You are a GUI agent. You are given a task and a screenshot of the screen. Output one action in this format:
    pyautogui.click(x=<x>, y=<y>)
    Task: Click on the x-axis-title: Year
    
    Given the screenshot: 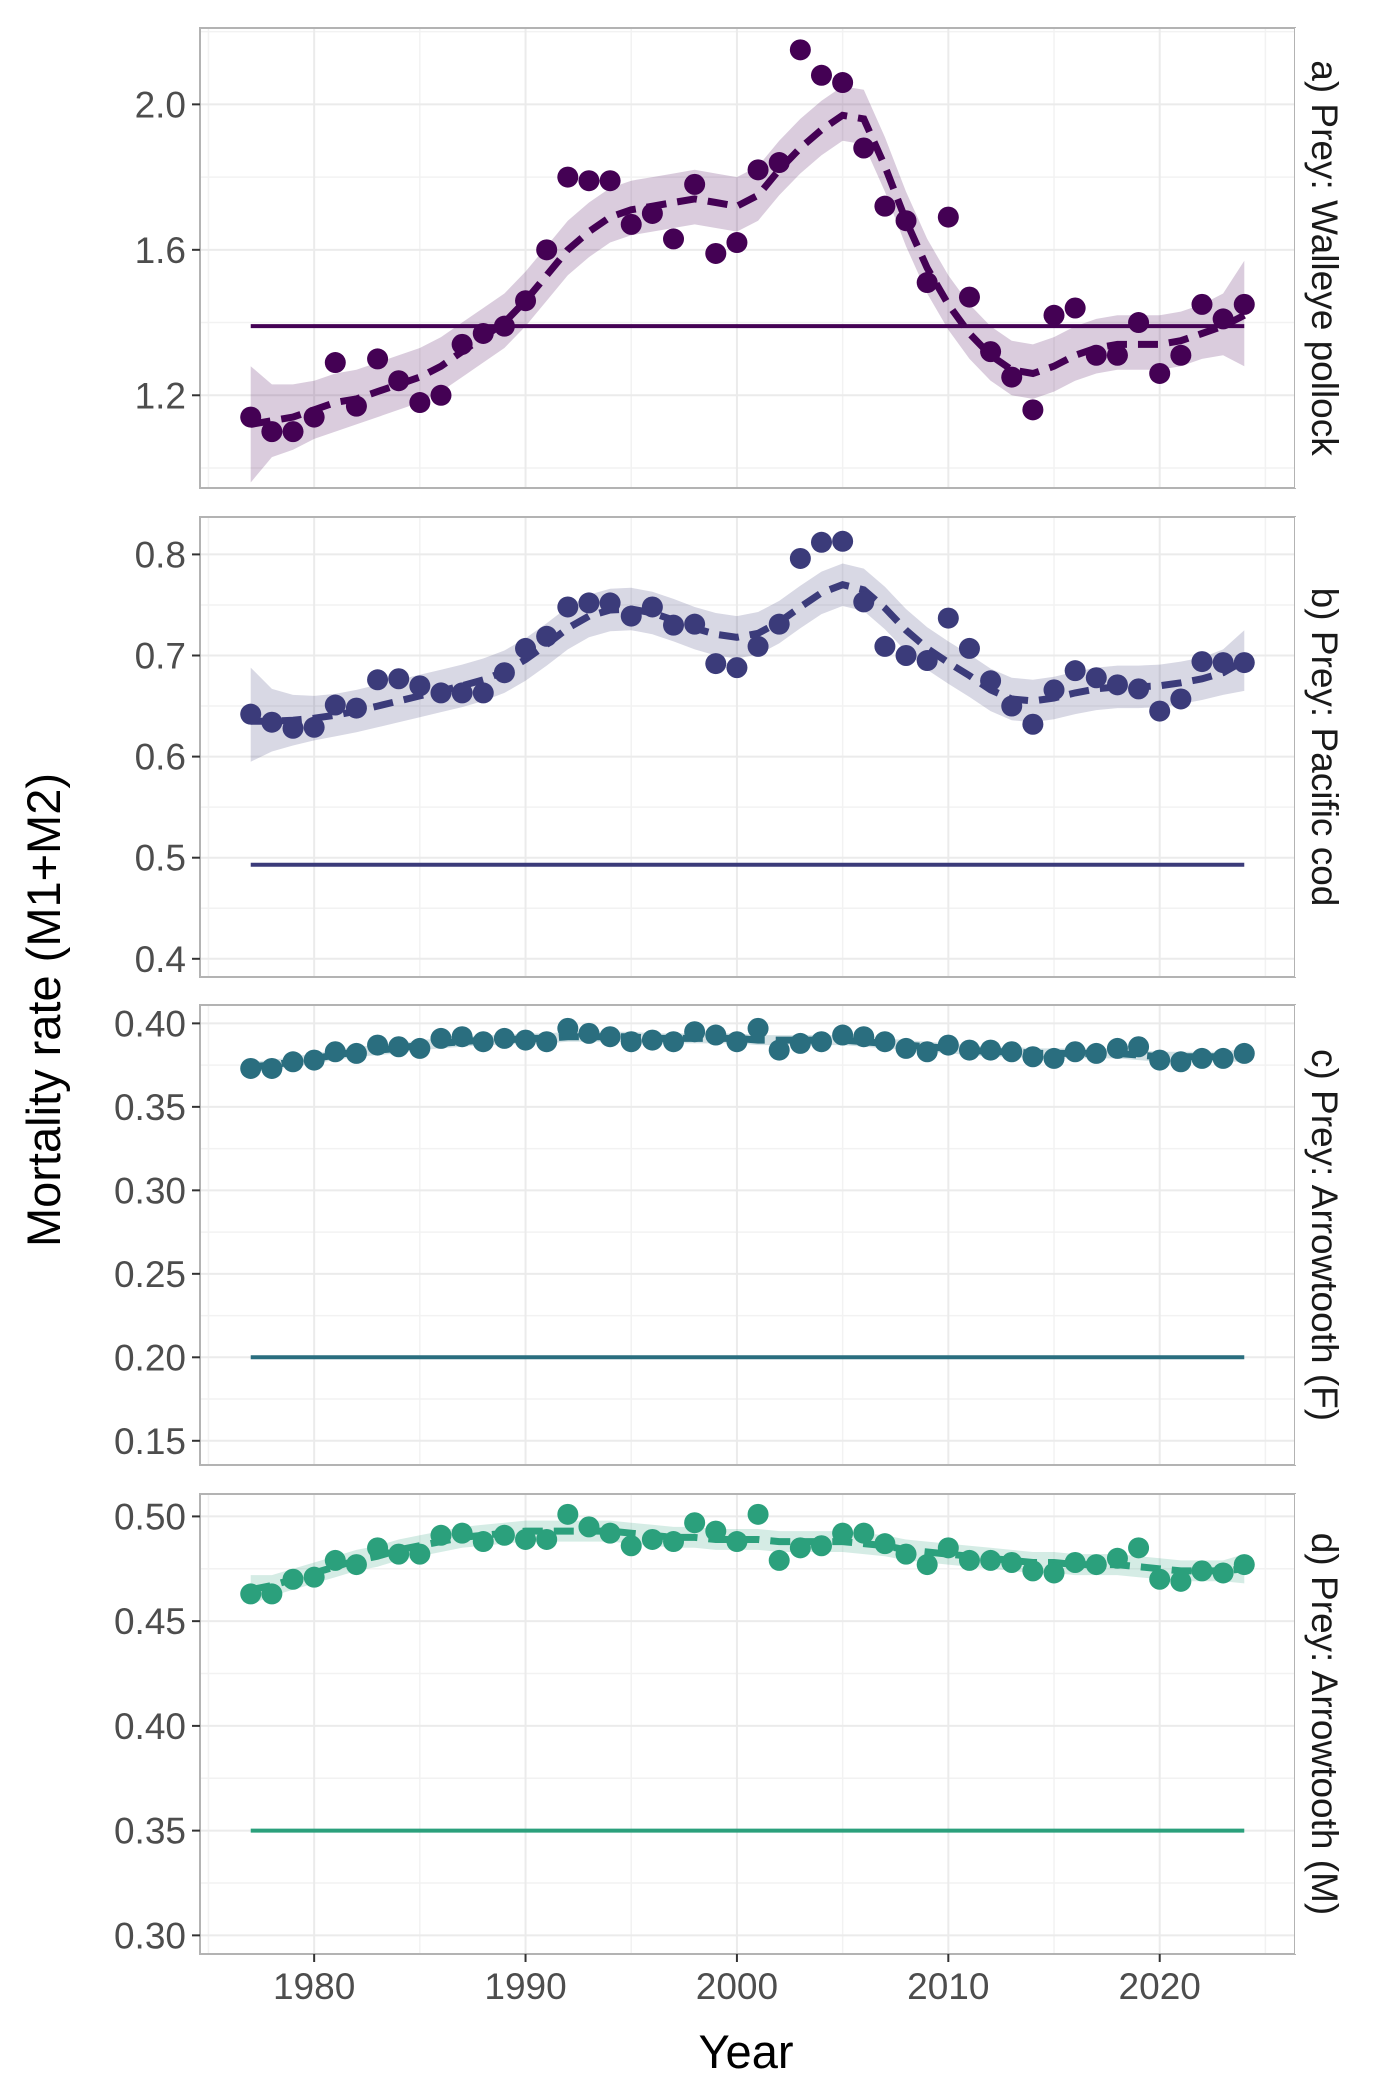 What is the action you would take?
    pyautogui.click(x=746, y=2051)
    